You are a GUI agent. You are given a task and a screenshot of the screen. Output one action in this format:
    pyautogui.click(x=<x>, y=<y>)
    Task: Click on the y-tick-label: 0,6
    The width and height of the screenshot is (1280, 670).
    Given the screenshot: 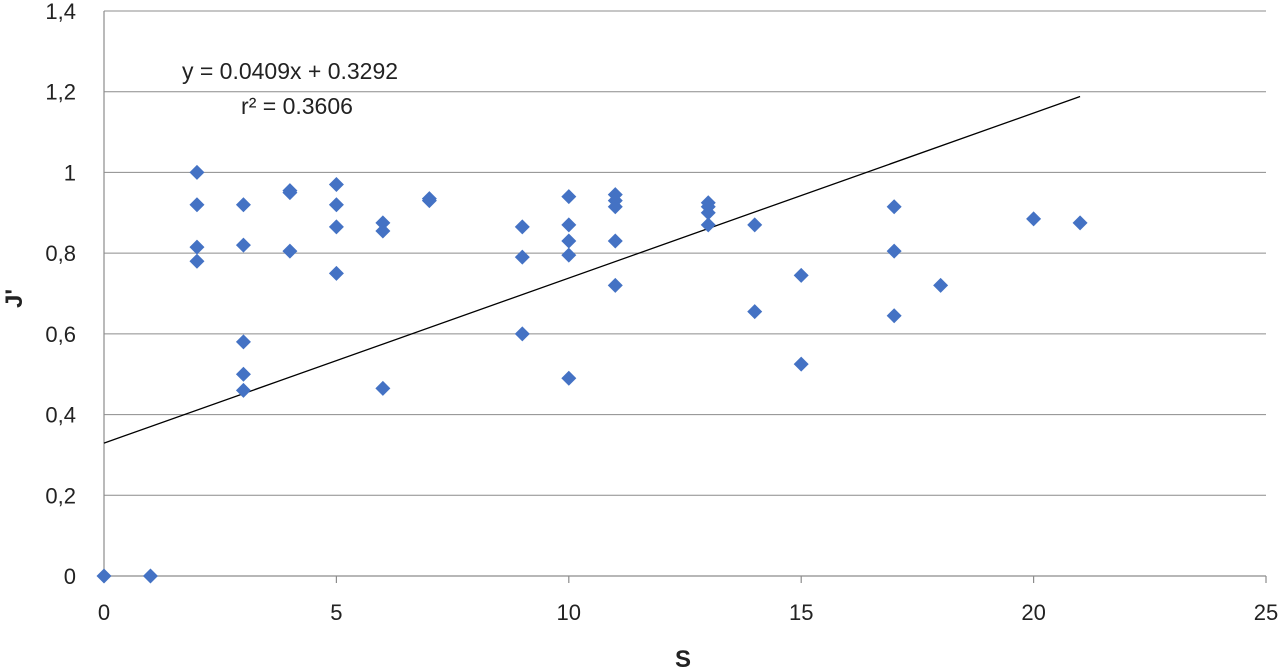 What is the action you would take?
    pyautogui.click(x=60, y=334)
    